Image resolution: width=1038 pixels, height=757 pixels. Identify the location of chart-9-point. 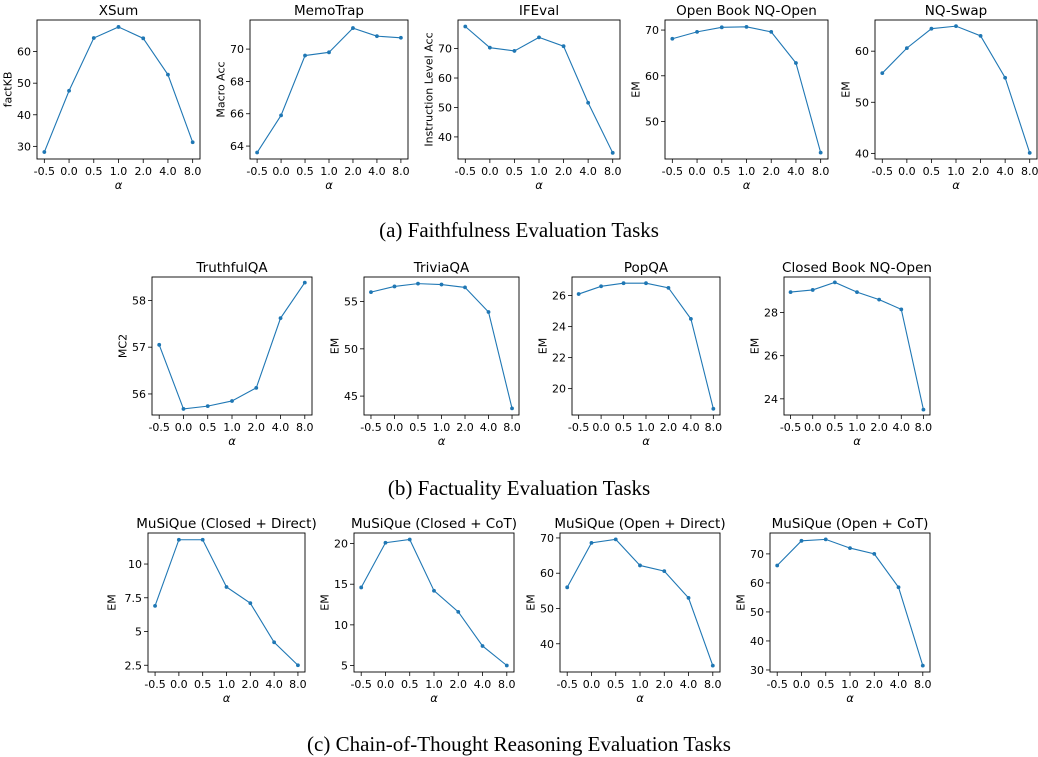
(857, 292).